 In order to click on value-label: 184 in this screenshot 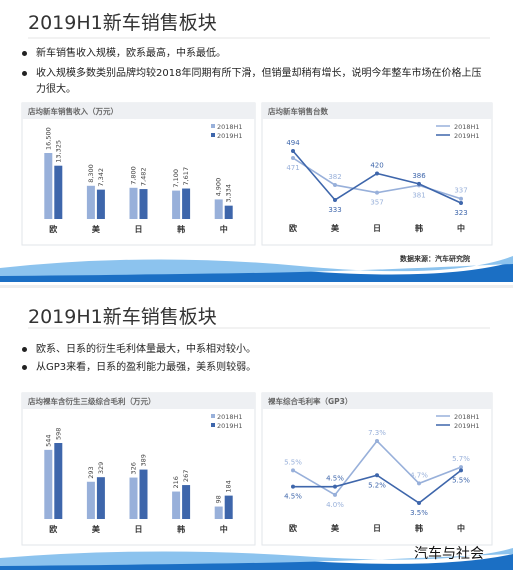, I will do `click(229, 486)`.